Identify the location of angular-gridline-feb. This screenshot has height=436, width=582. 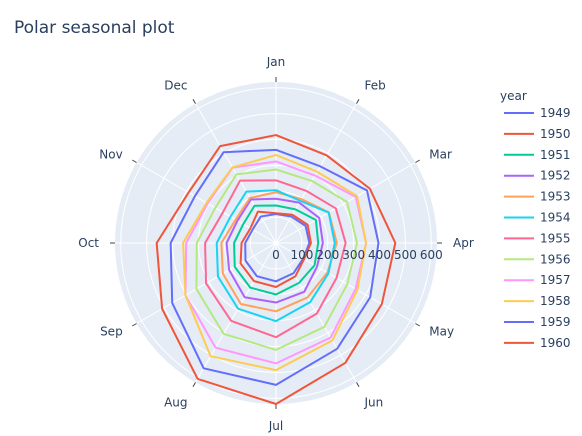
(316, 173).